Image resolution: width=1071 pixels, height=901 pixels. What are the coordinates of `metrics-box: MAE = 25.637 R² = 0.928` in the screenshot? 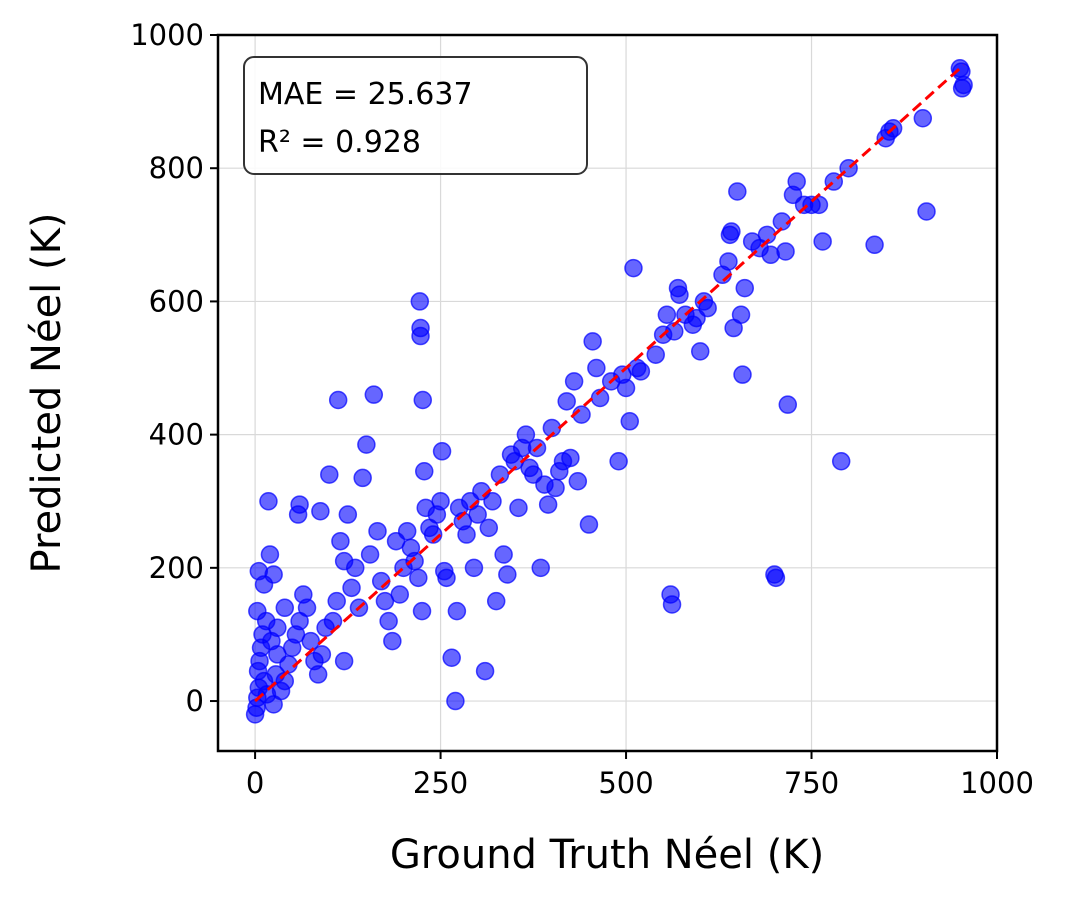 It's located at (415, 115).